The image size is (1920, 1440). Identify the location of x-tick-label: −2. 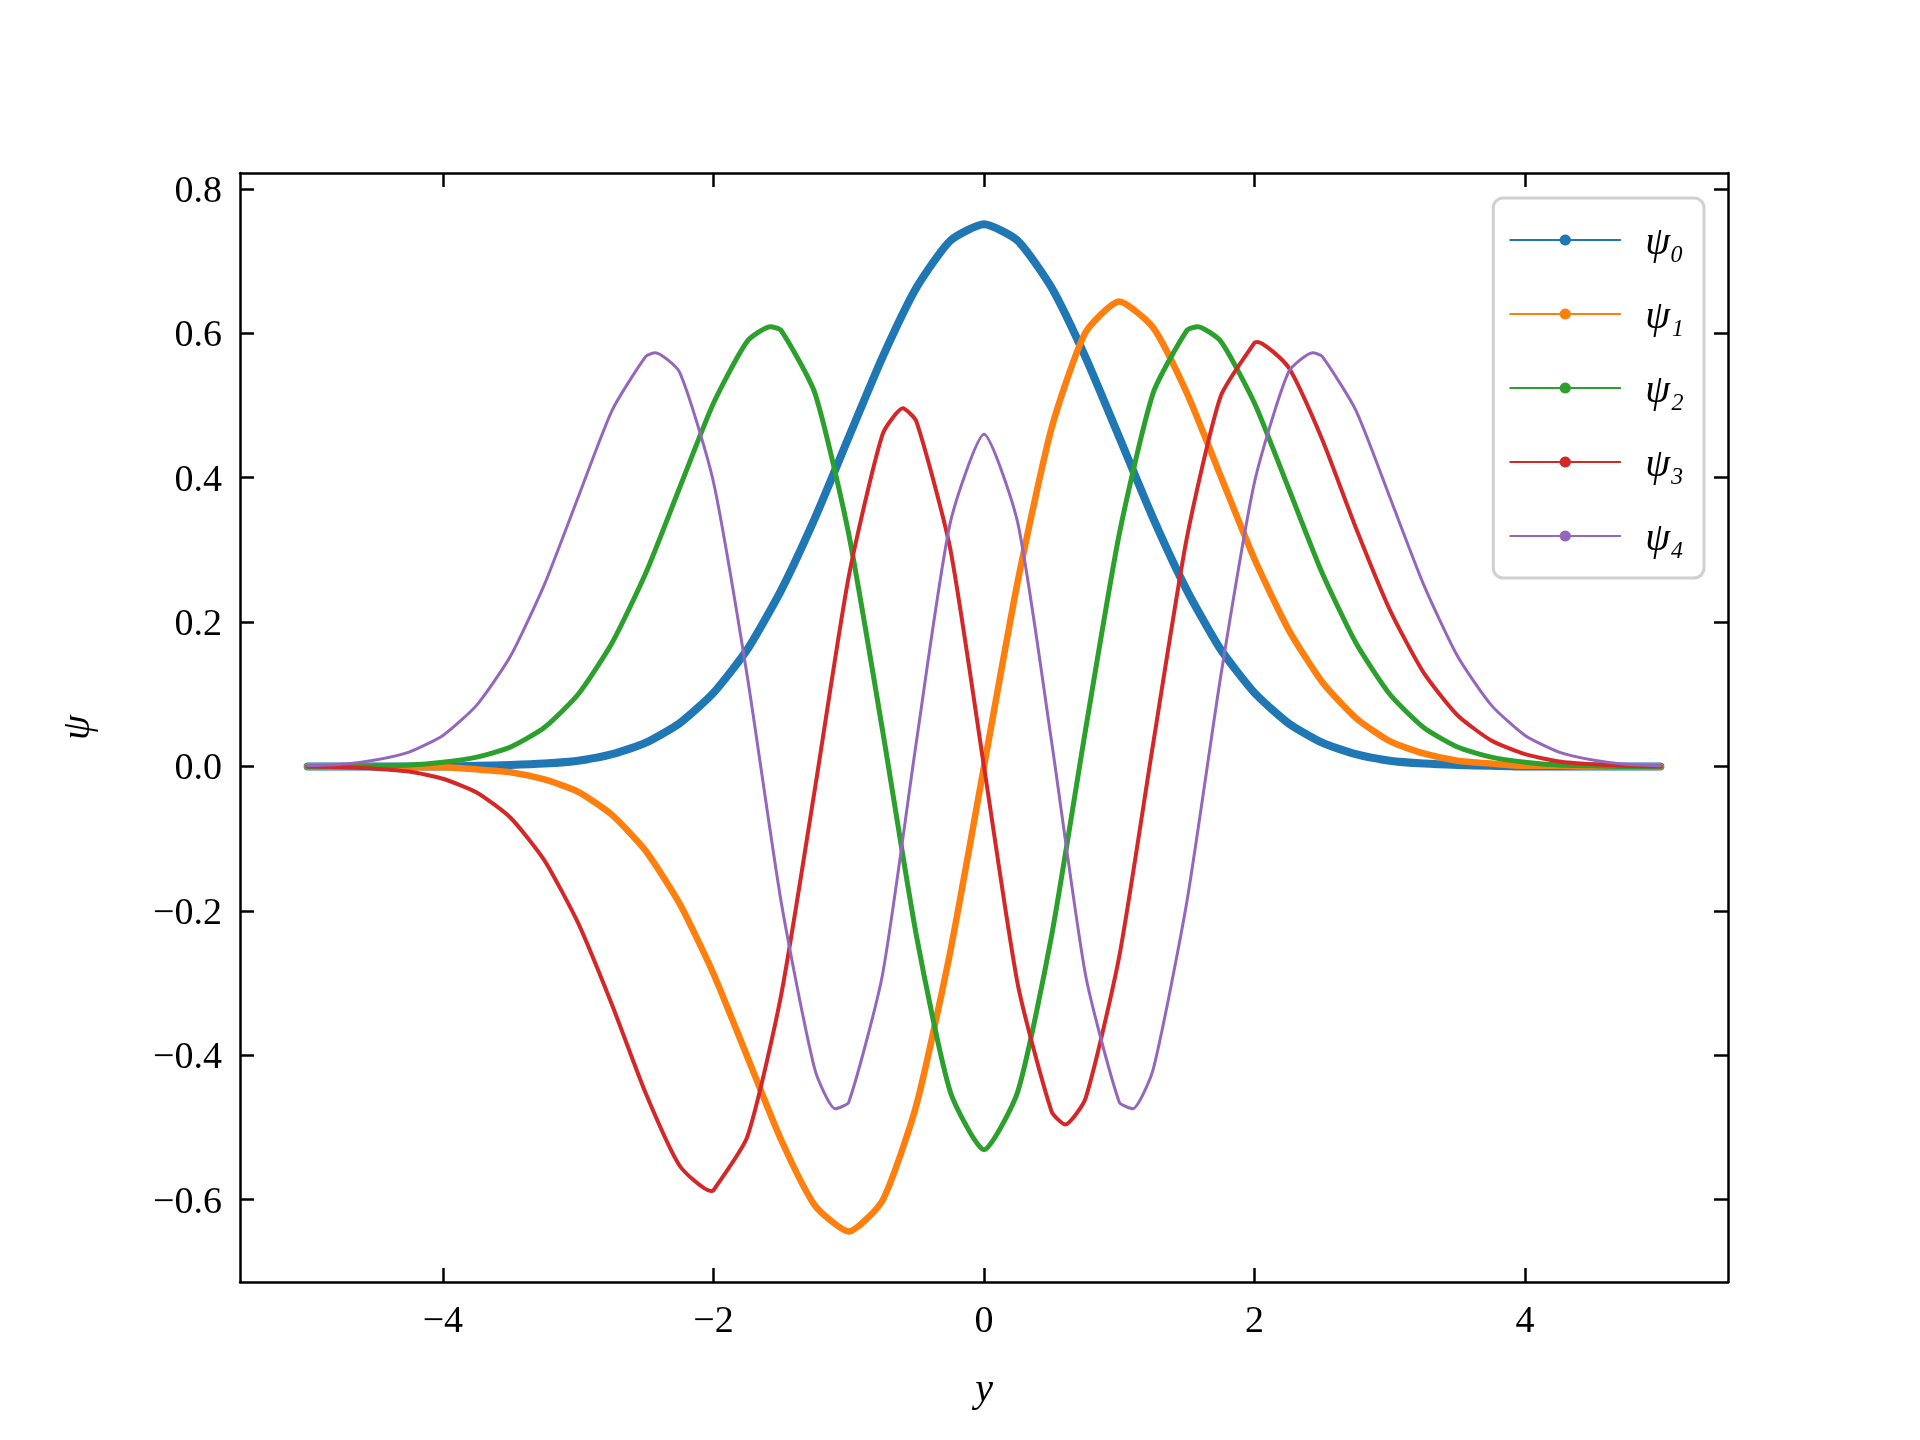
(713, 1319).